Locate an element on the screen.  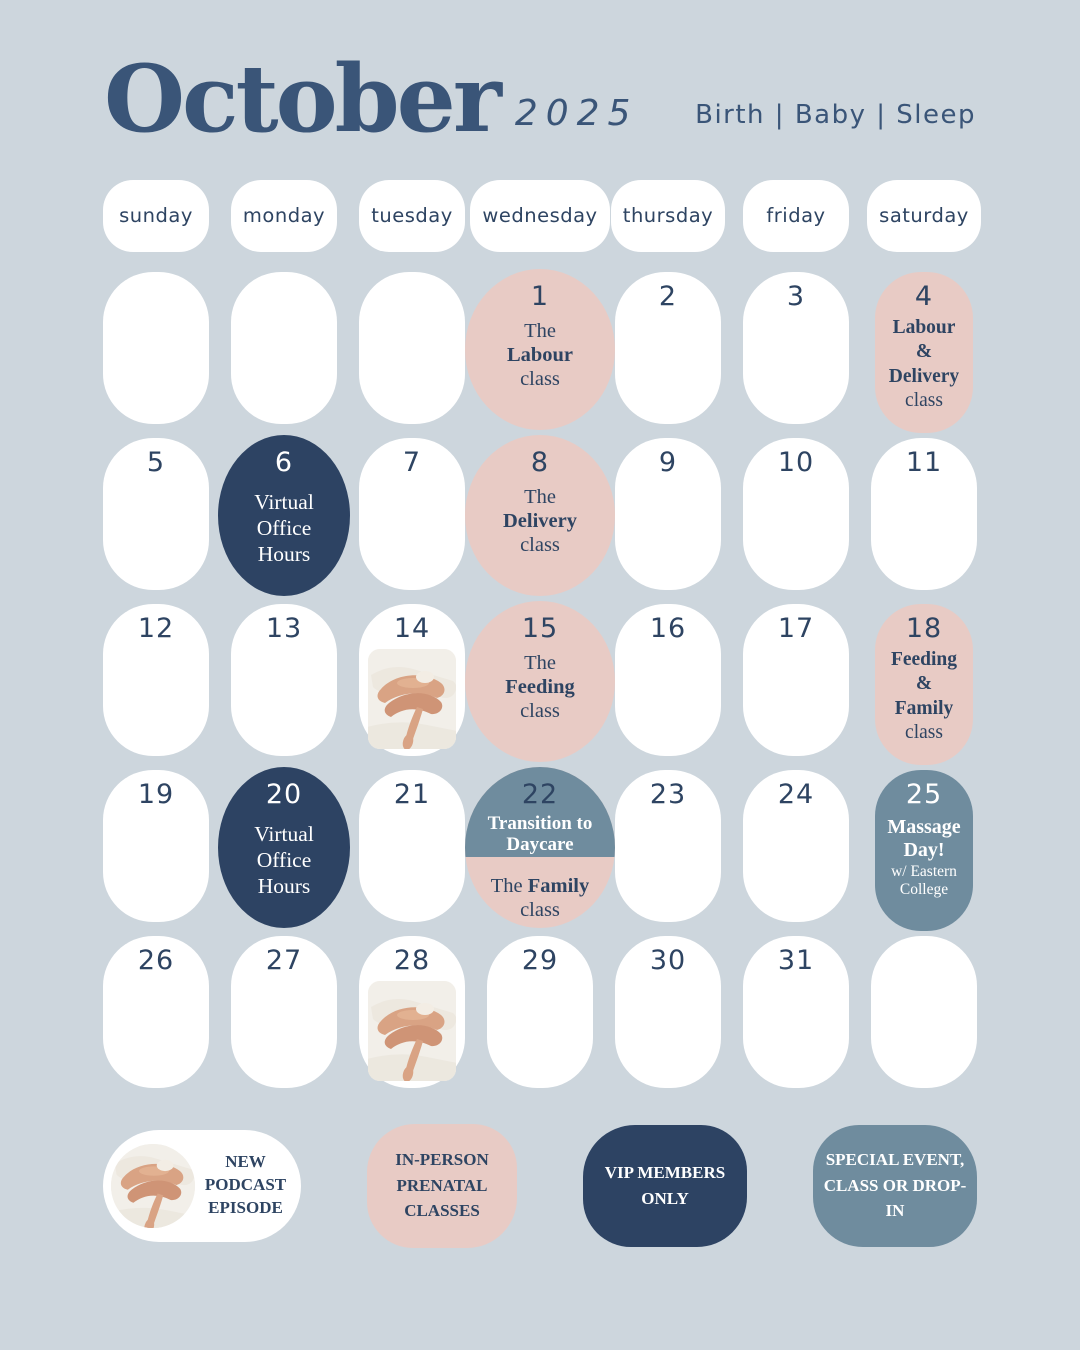
legend-label: NEW PODCAST EPISODE is located at coordinates (245, 1185).